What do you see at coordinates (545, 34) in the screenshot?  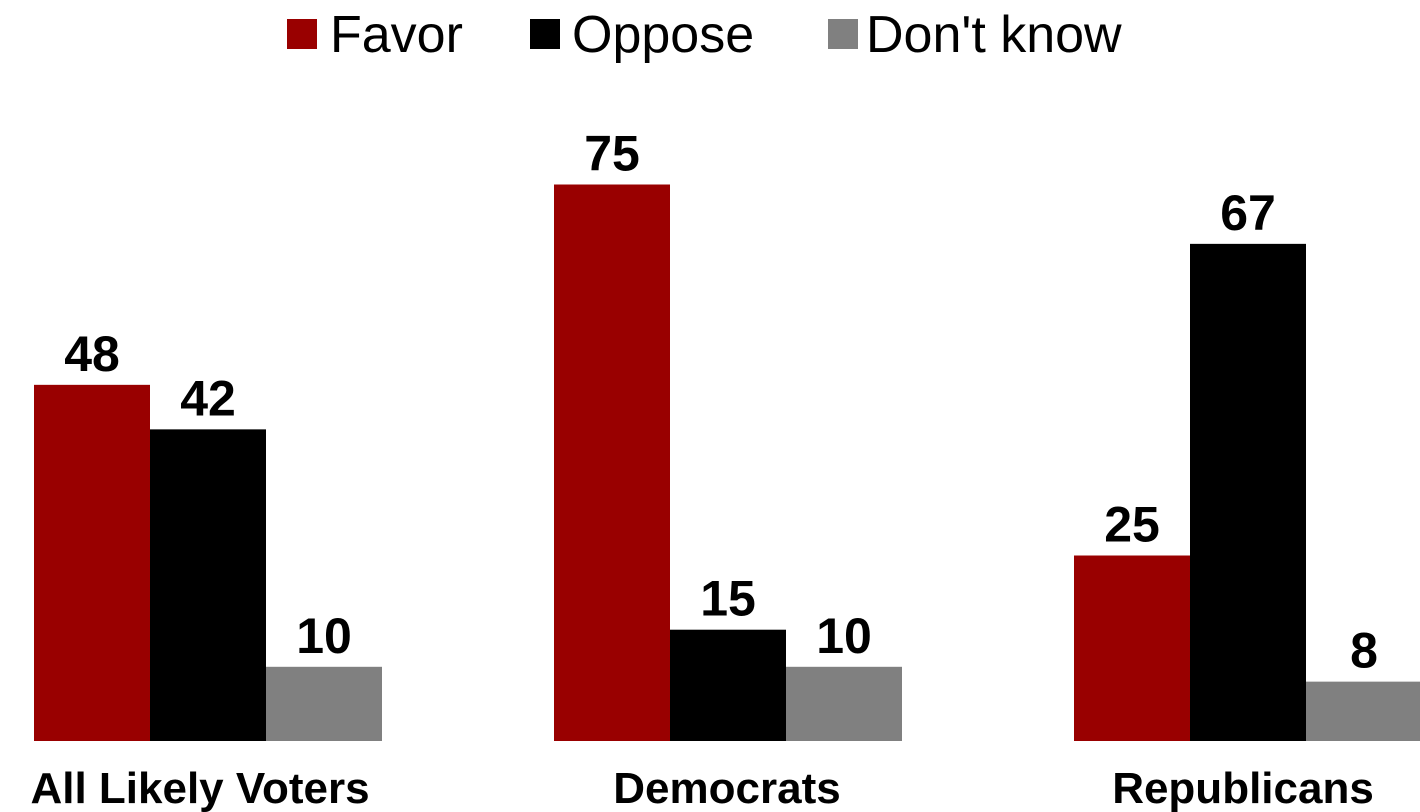 I see `legend-swatch-oppose` at bounding box center [545, 34].